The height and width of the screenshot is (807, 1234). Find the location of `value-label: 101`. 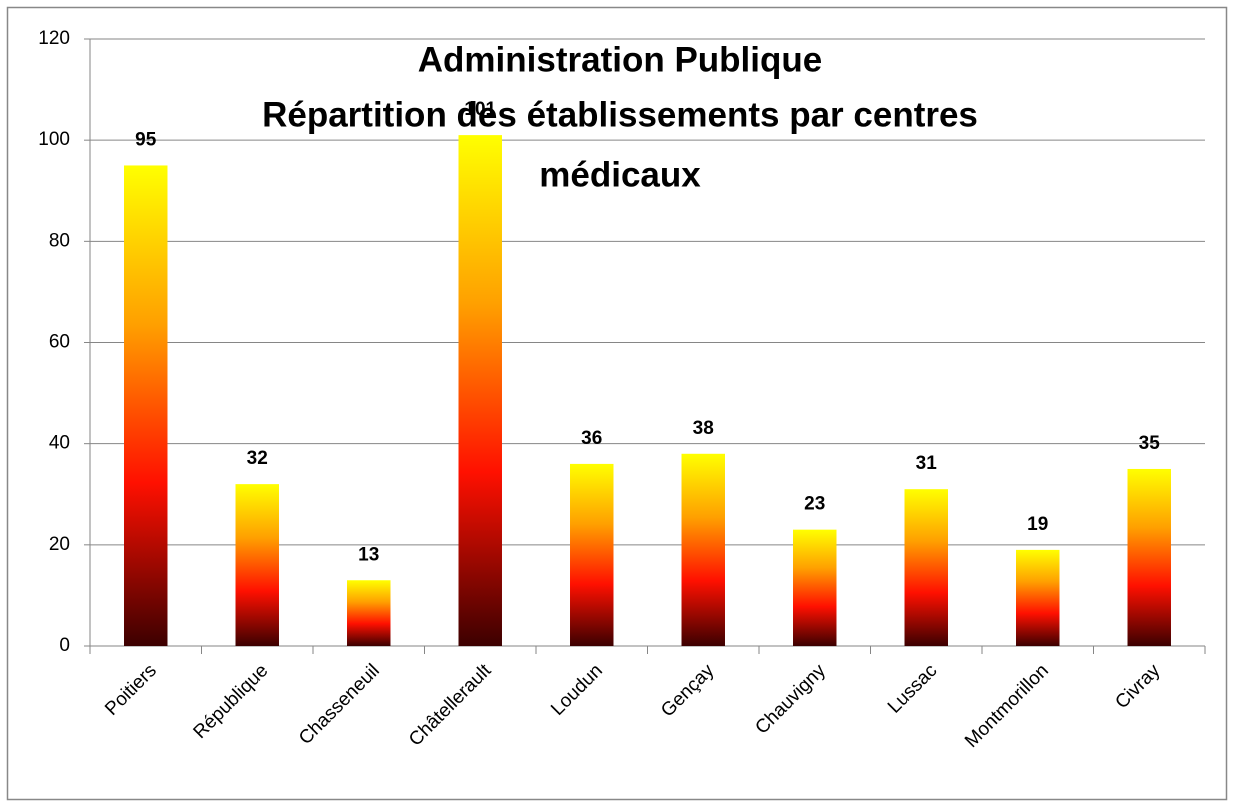

value-label: 101 is located at coordinates (480, 109).